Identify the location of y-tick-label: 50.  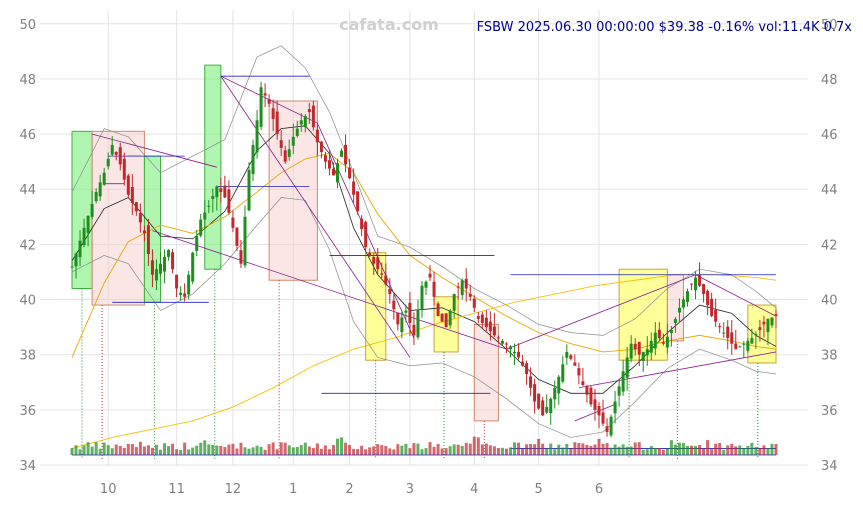
(27, 25).